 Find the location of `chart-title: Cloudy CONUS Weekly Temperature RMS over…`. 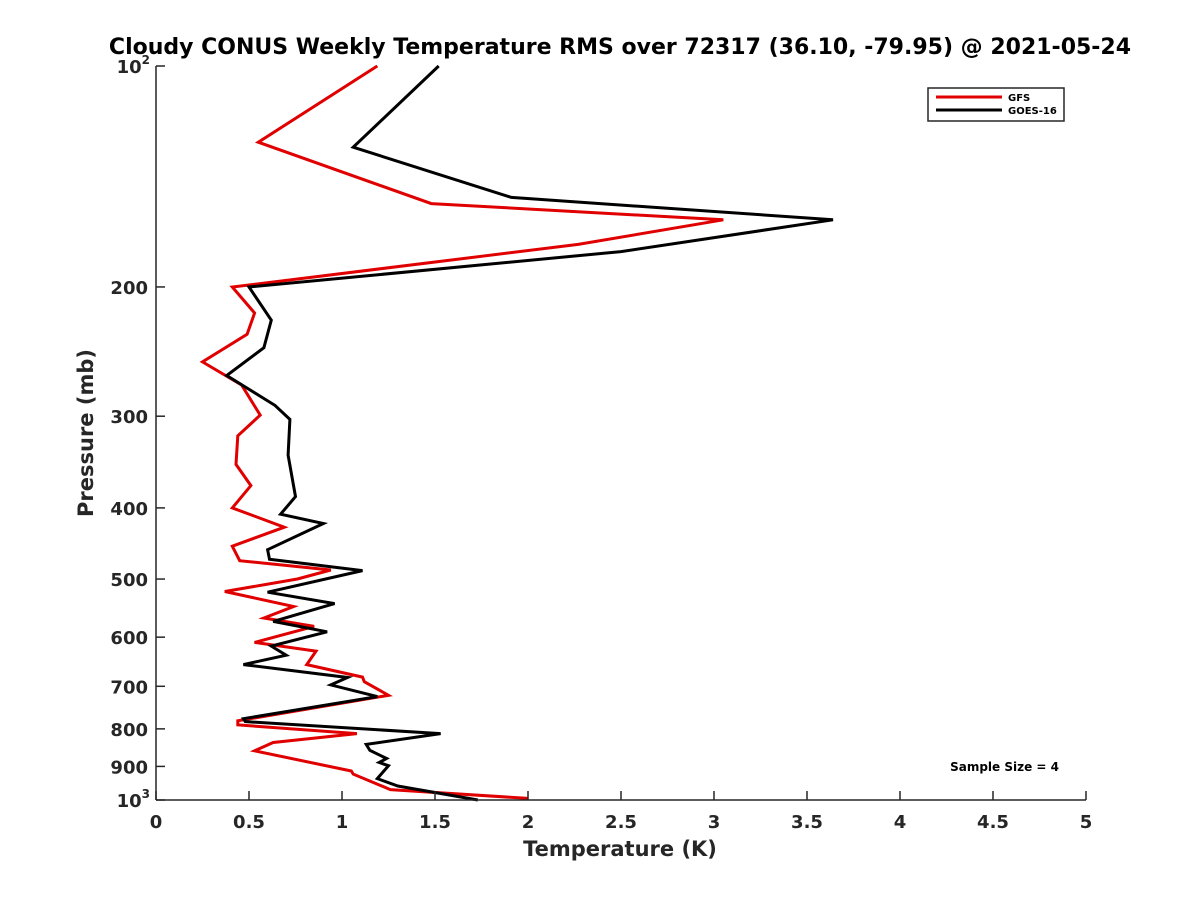

chart-title: Cloudy CONUS Weekly Temperature RMS over… is located at coordinates (620, 47).